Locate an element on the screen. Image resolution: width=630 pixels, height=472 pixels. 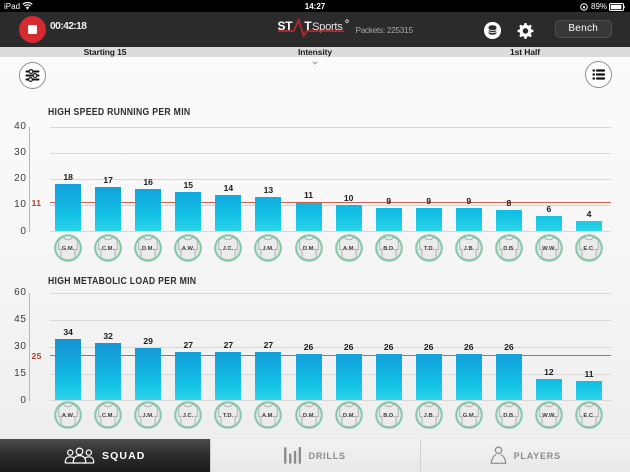
svg-text: ST is located at coordinates (285, 26).